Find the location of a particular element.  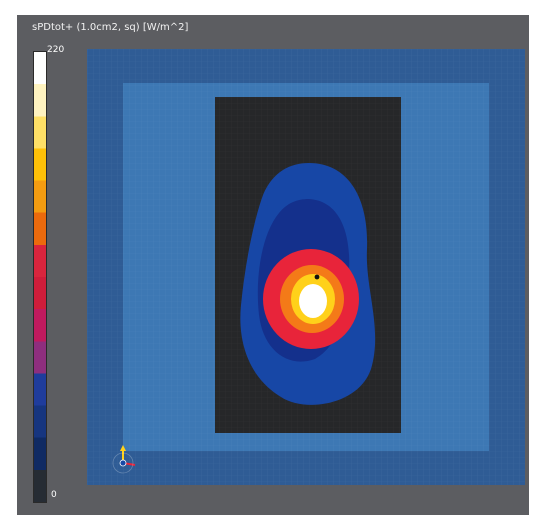

colorbar is located at coordinates (40, 277).